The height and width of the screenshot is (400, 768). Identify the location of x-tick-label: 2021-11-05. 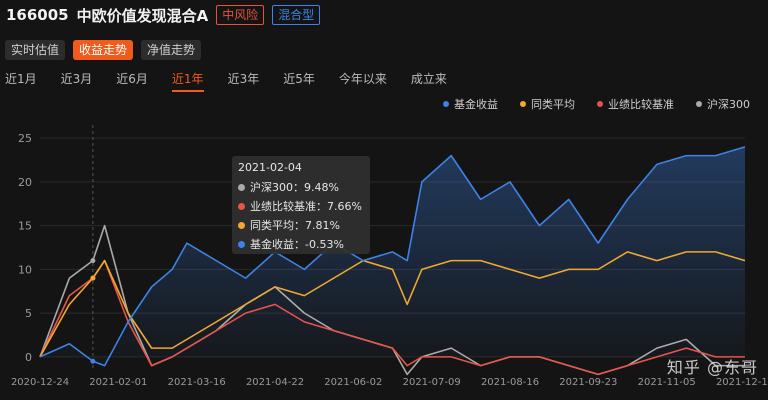
(667, 382).